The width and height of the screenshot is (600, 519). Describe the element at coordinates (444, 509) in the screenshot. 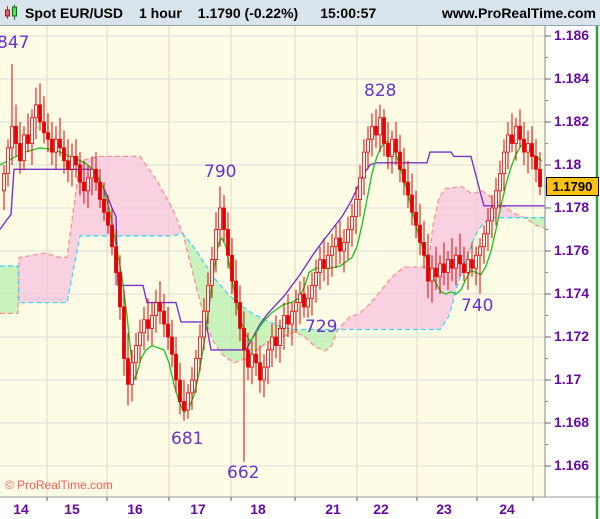

I see `x-axis-label: 23` at that location.